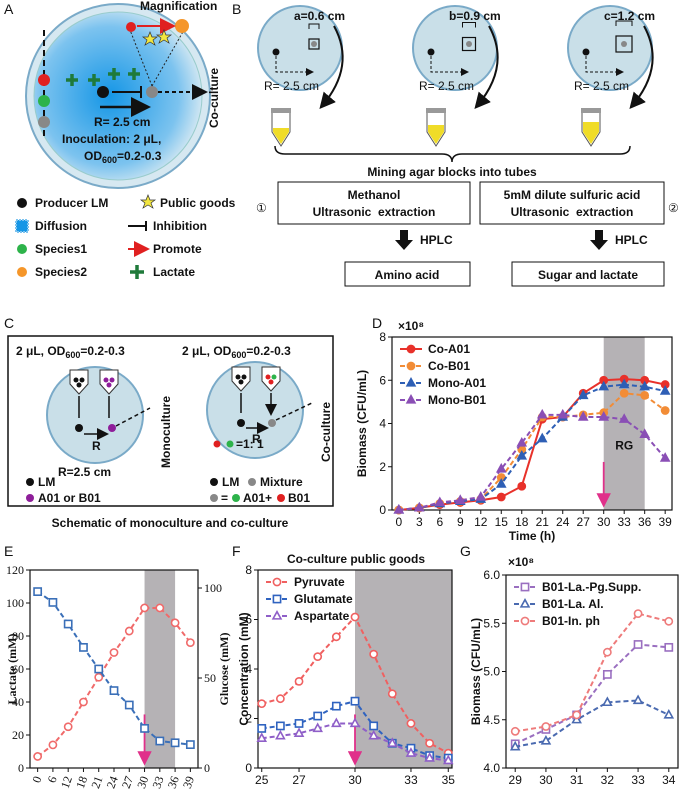 Image resolution: width=685 pixels, height=789 pixels. What do you see at coordinates (624, 445) in the screenshot?
I see `region-label: RG` at bounding box center [624, 445].